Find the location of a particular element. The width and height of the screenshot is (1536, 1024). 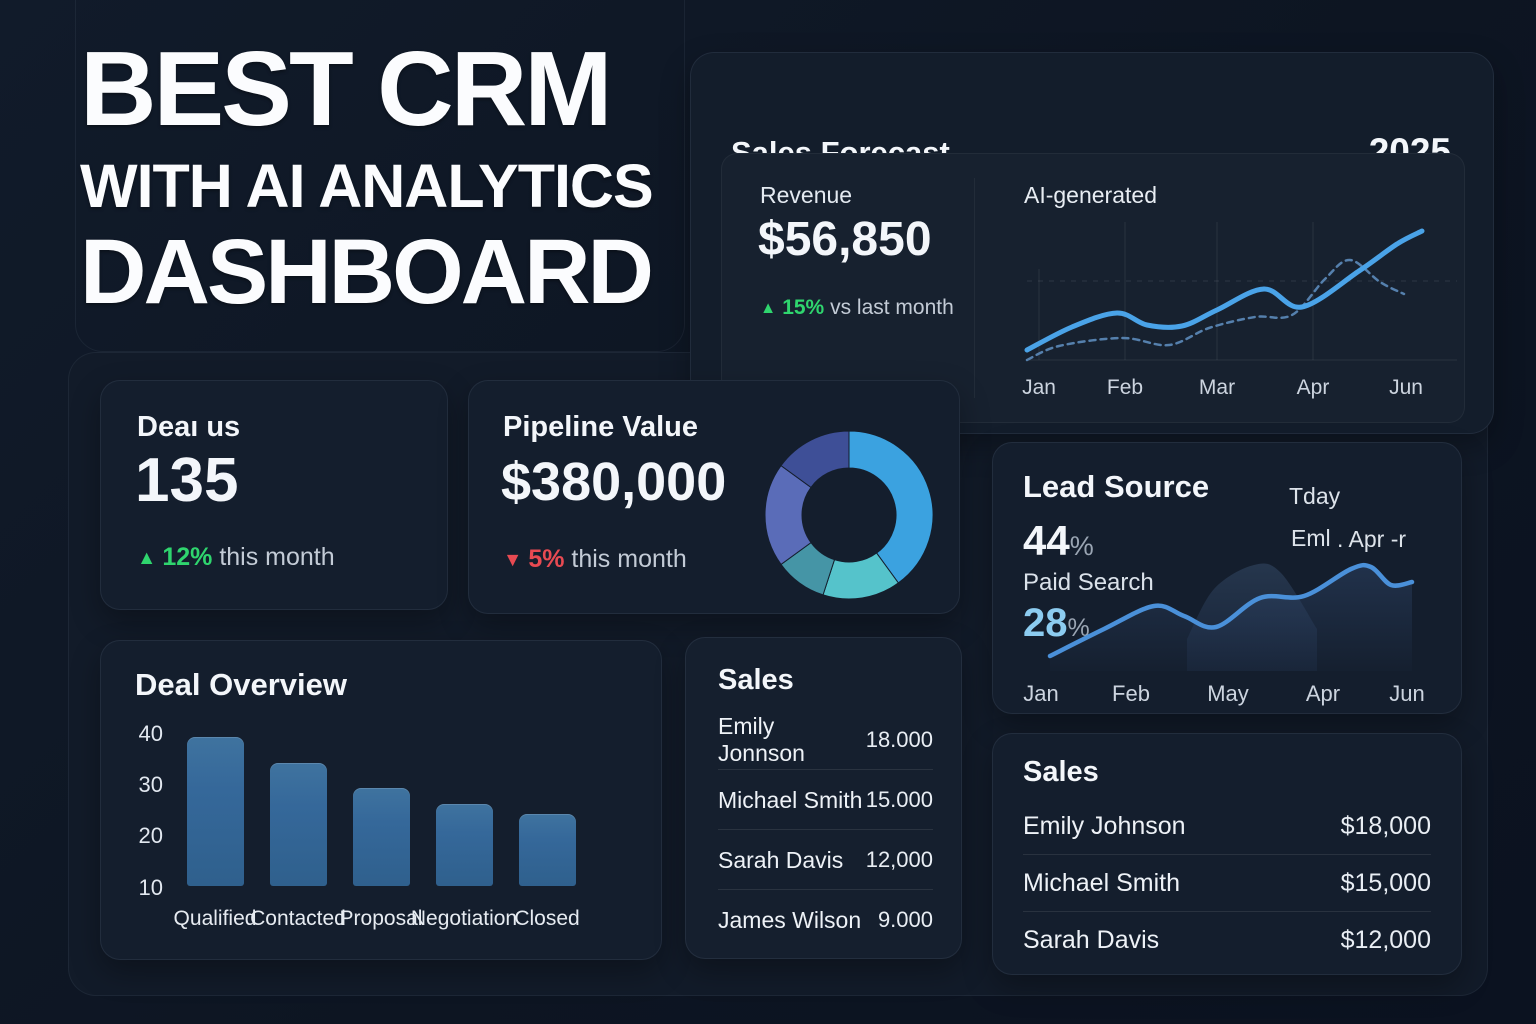

list-item: Sarah Davis $12,000 is located at coordinates (1227, 940).